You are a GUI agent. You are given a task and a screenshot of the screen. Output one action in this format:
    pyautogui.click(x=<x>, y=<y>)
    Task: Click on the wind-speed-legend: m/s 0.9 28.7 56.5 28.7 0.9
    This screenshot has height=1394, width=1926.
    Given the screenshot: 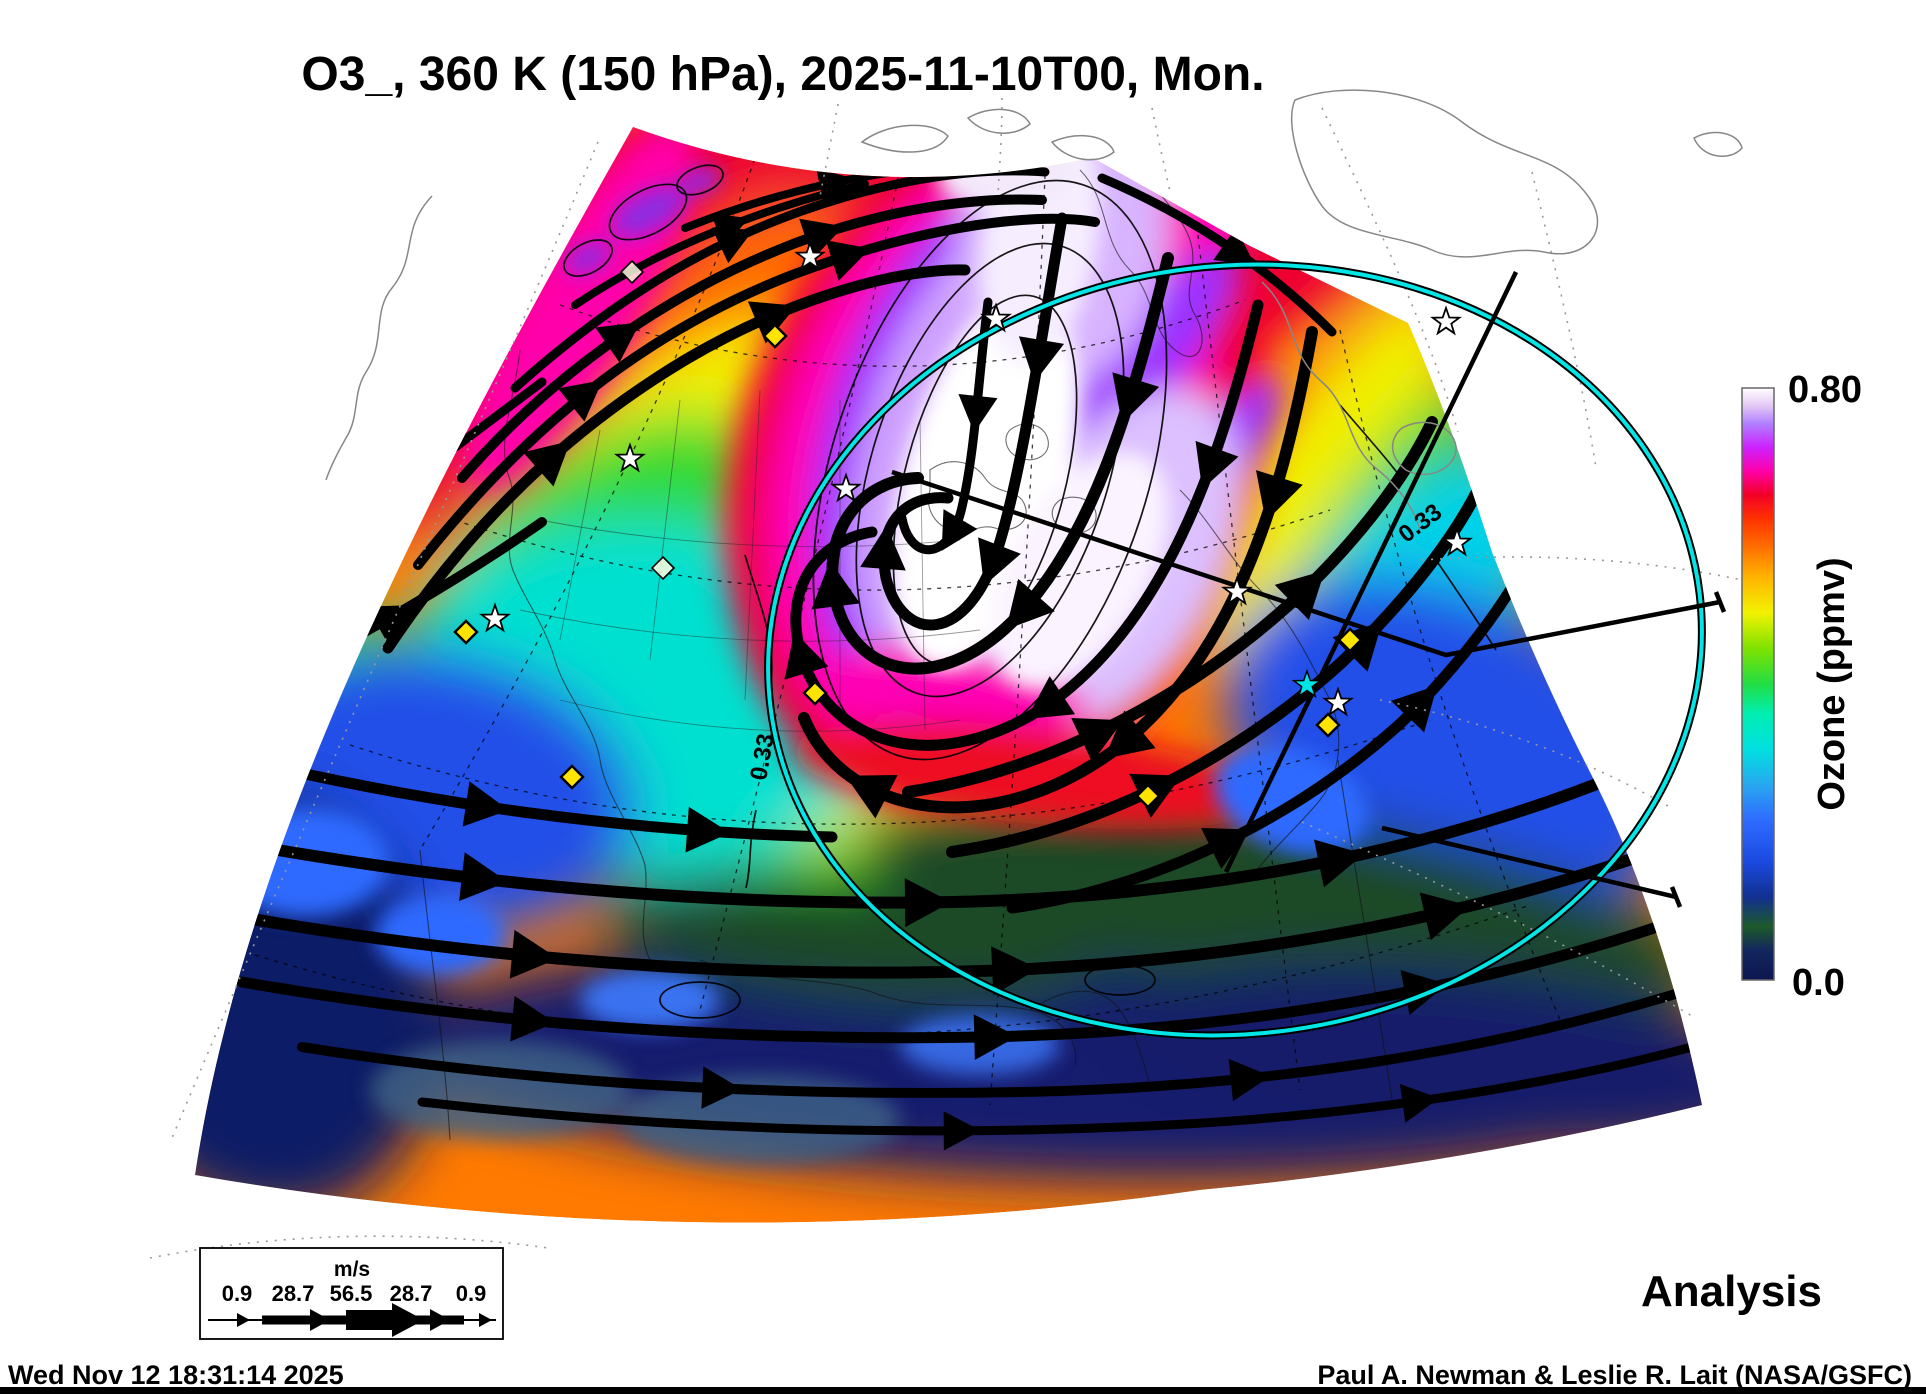 What is the action you would take?
    pyautogui.click(x=351, y=1293)
    